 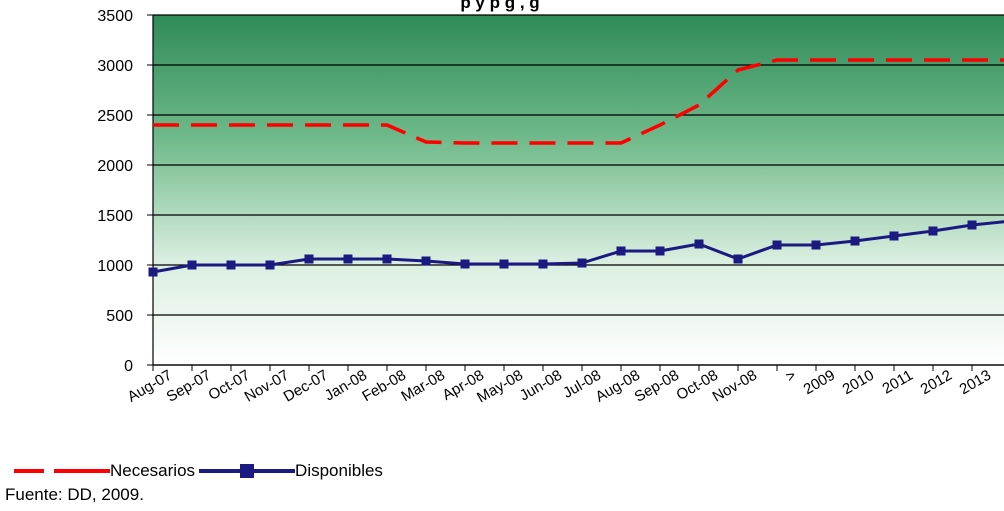 What do you see at coordinates (247, 471) in the screenshot?
I see `legend-swatch-solid-navy` at bounding box center [247, 471].